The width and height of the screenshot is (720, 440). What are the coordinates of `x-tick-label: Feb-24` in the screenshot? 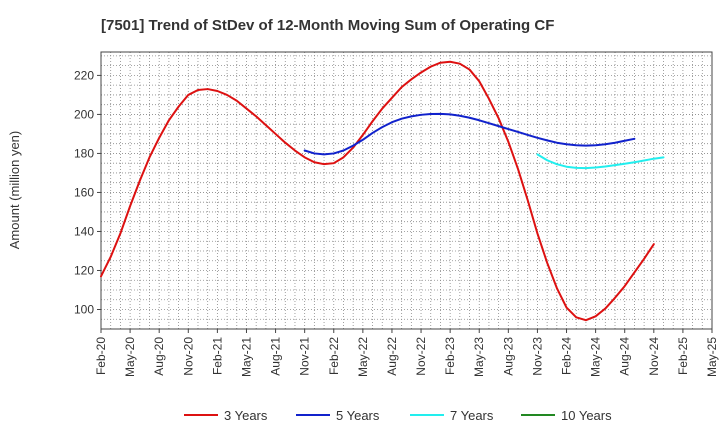 It's located at (567, 356).